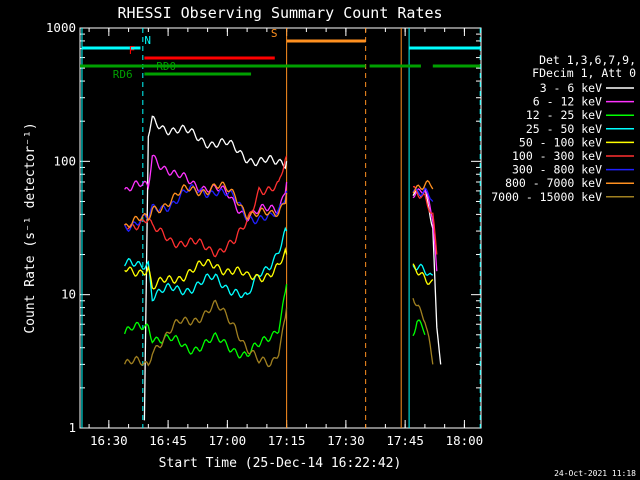  What do you see at coordinates (123, 74) in the screenshot?
I see `marker-label-rd6: RD6` at bounding box center [123, 74].